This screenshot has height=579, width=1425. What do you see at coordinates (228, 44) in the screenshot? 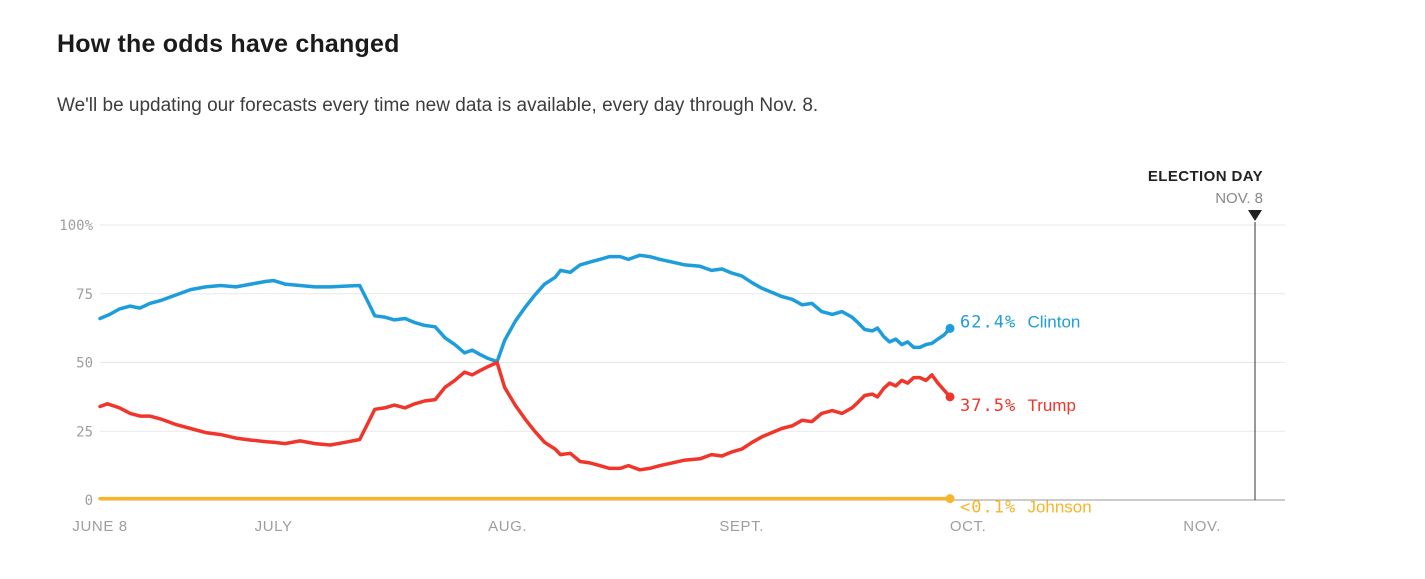
I see `page-title: How the odds have changed` at bounding box center [228, 44].